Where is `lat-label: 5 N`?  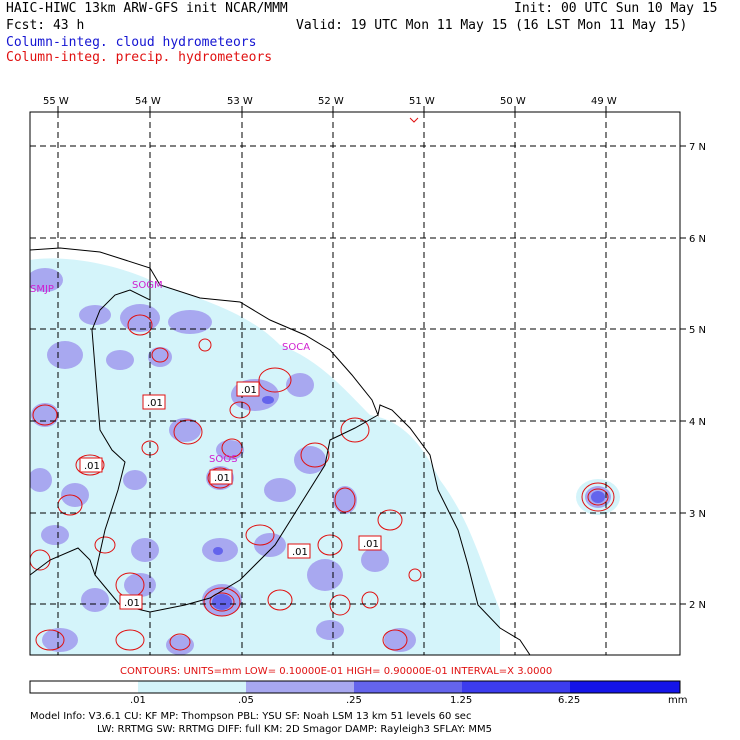
lat-label: 5 N is located at coordinates (697, 330).